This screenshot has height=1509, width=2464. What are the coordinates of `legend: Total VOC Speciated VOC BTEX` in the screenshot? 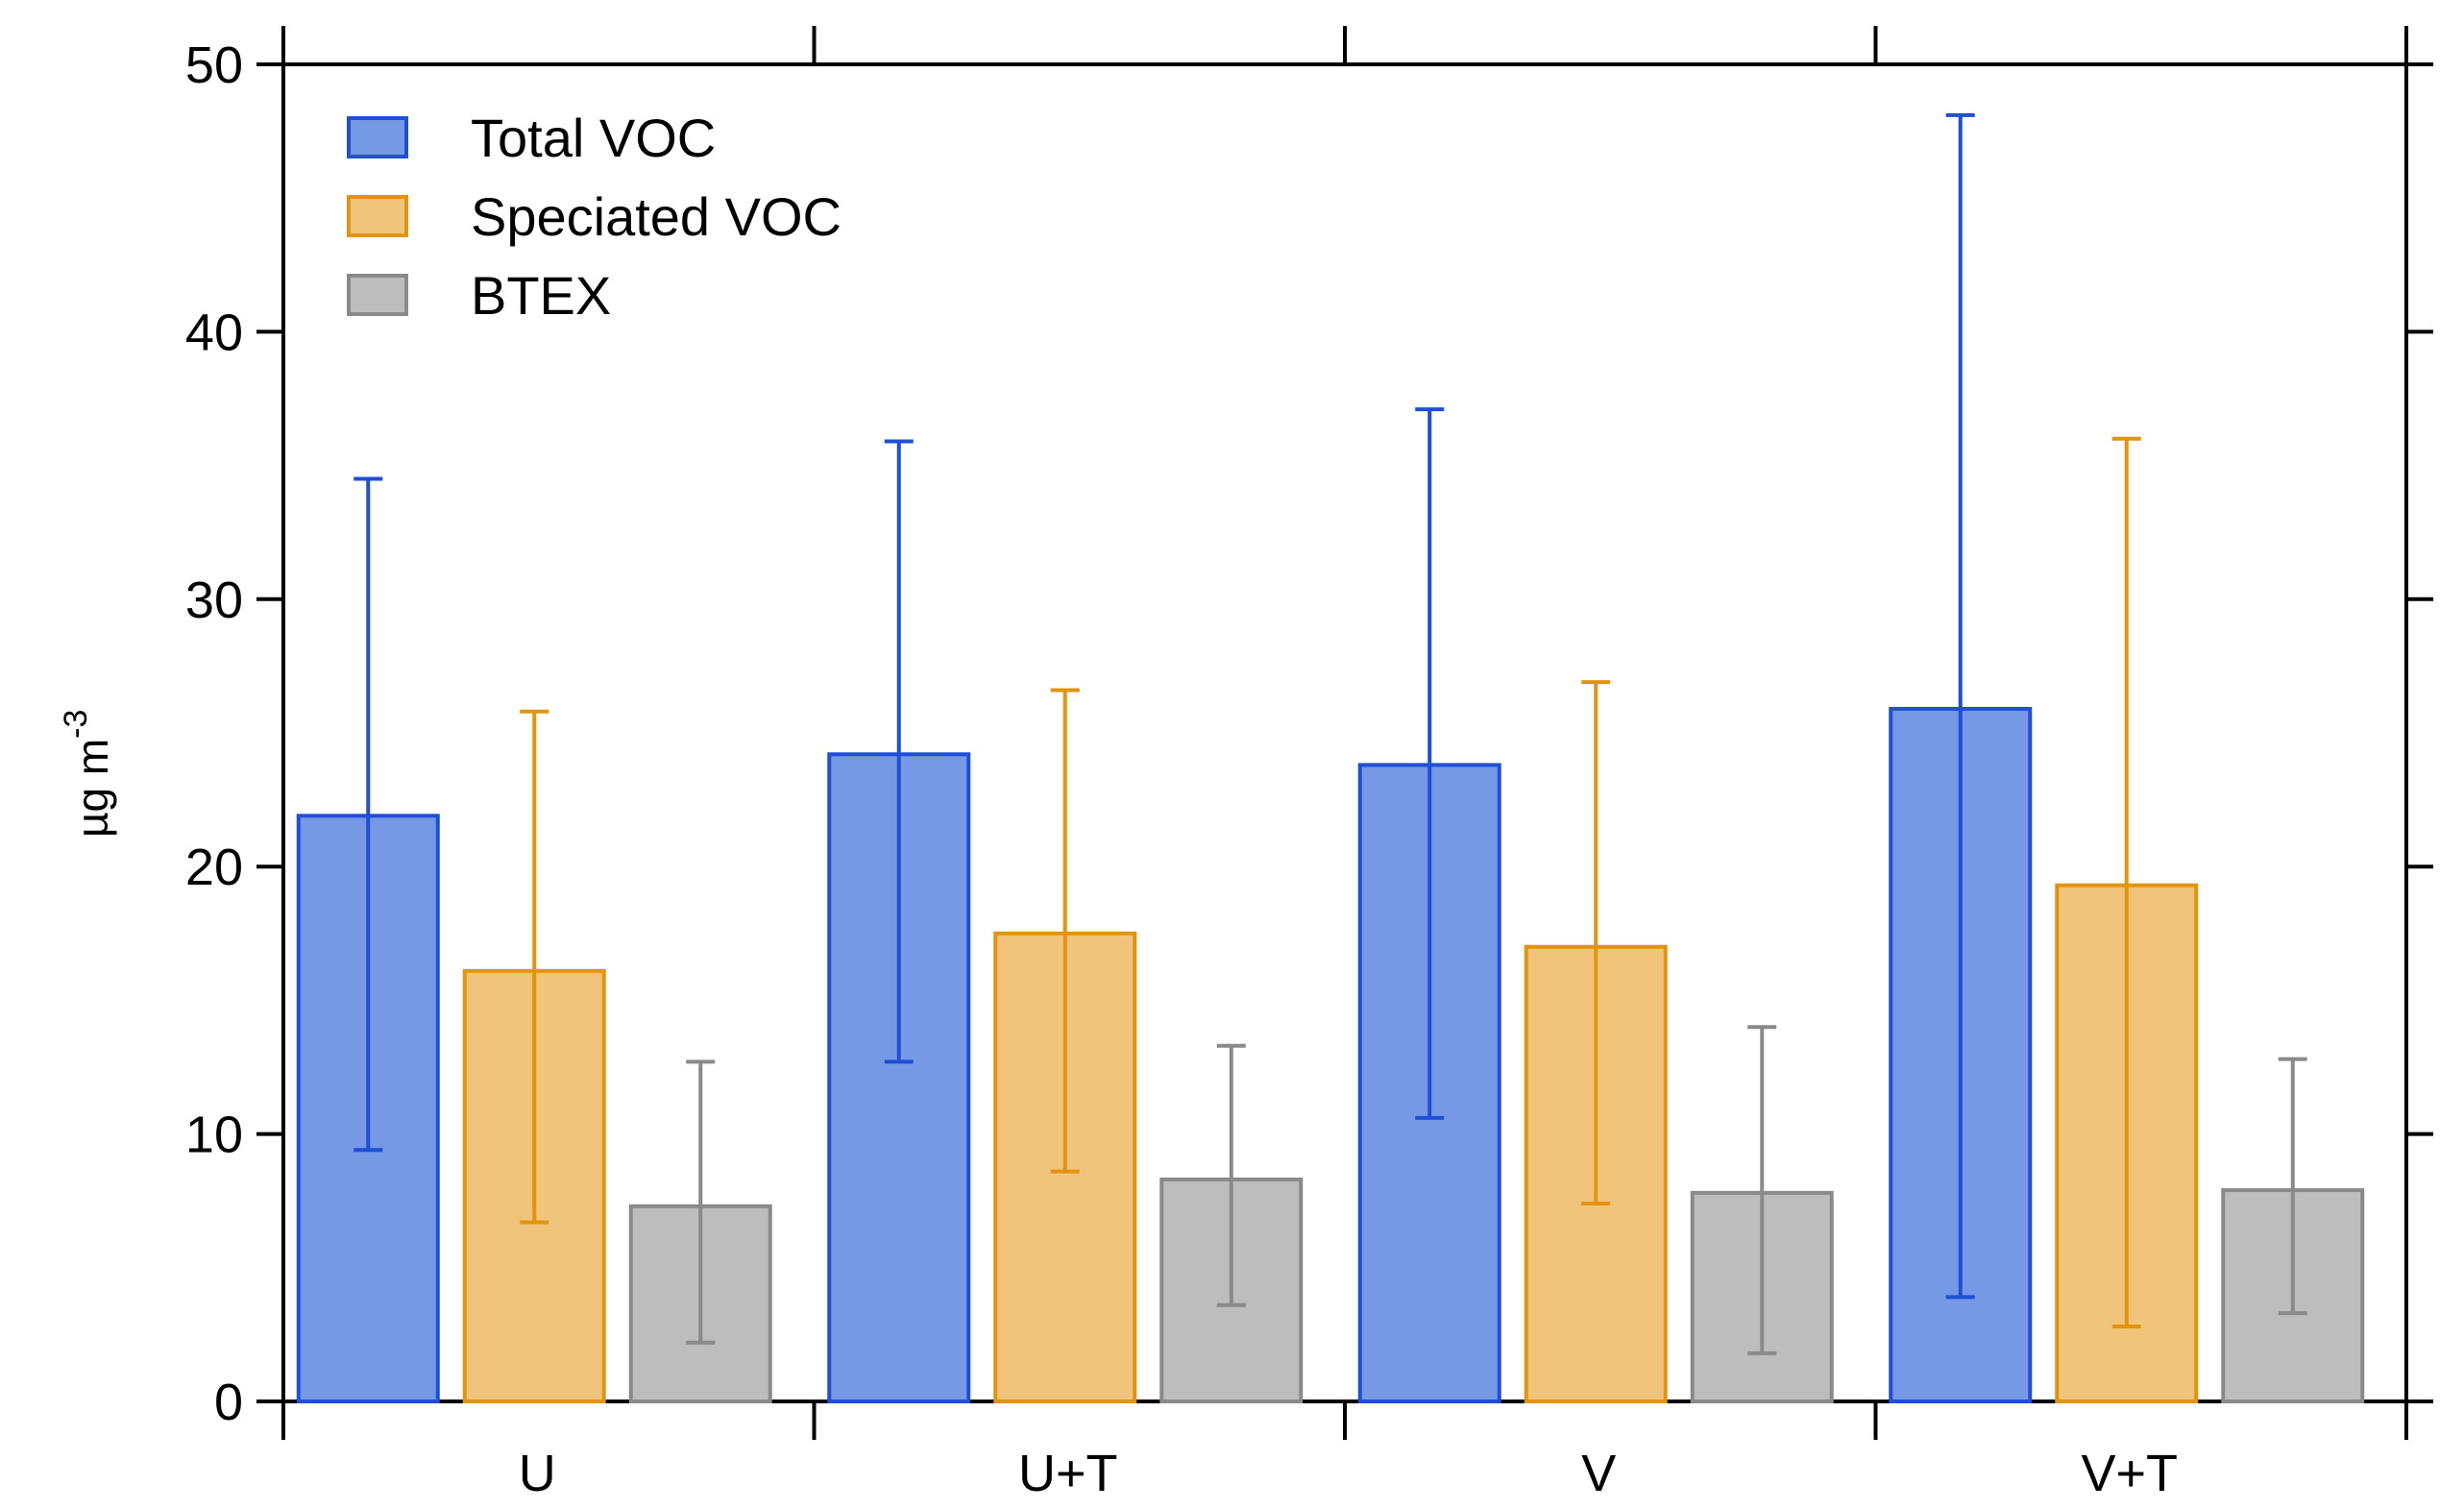 It's located at (595, 217).